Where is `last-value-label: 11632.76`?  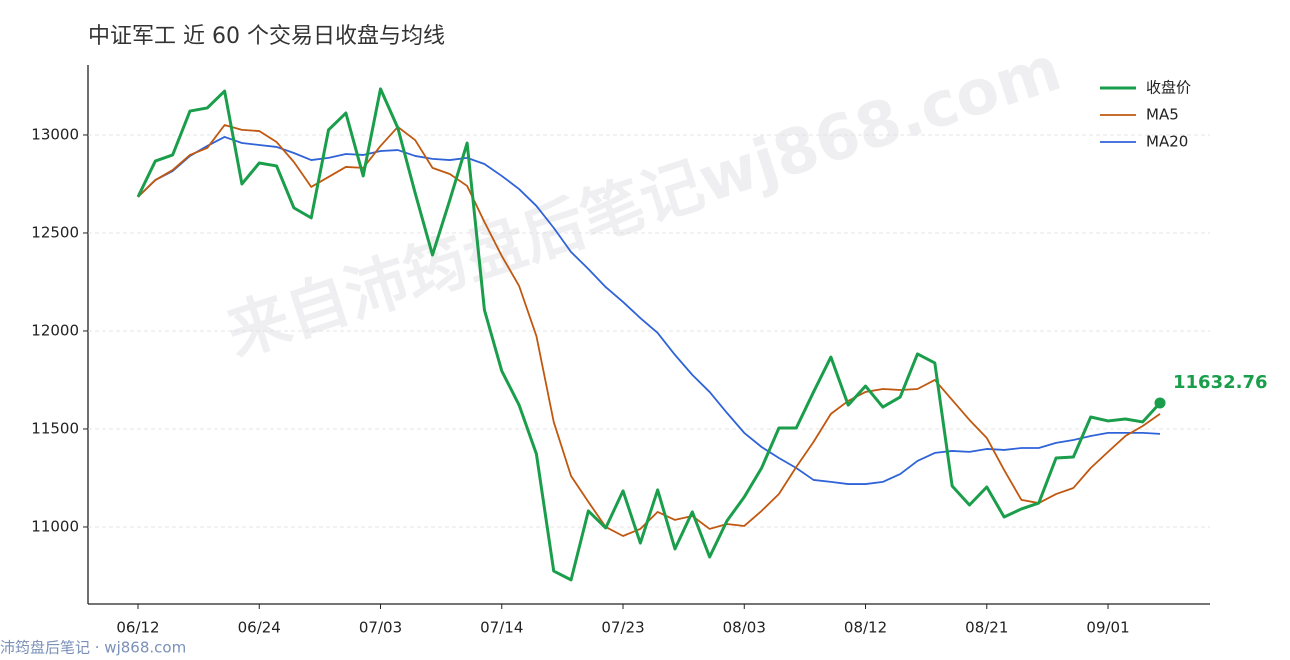
last-value-label: 11632.76 is located at coordinates (1220, 382).